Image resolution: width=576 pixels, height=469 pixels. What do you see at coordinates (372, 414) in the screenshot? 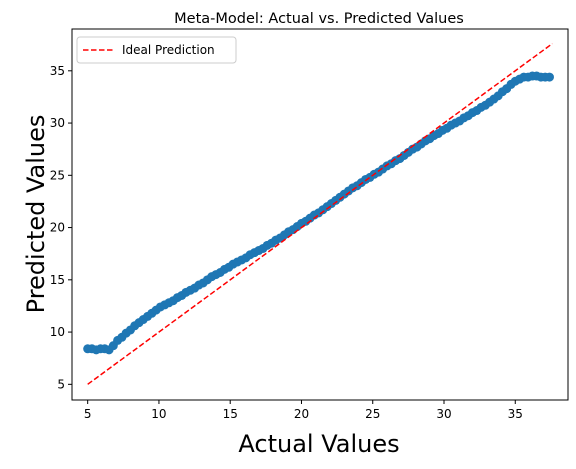
I see `x-tick-label: 25` at bounding box center [372, 414].